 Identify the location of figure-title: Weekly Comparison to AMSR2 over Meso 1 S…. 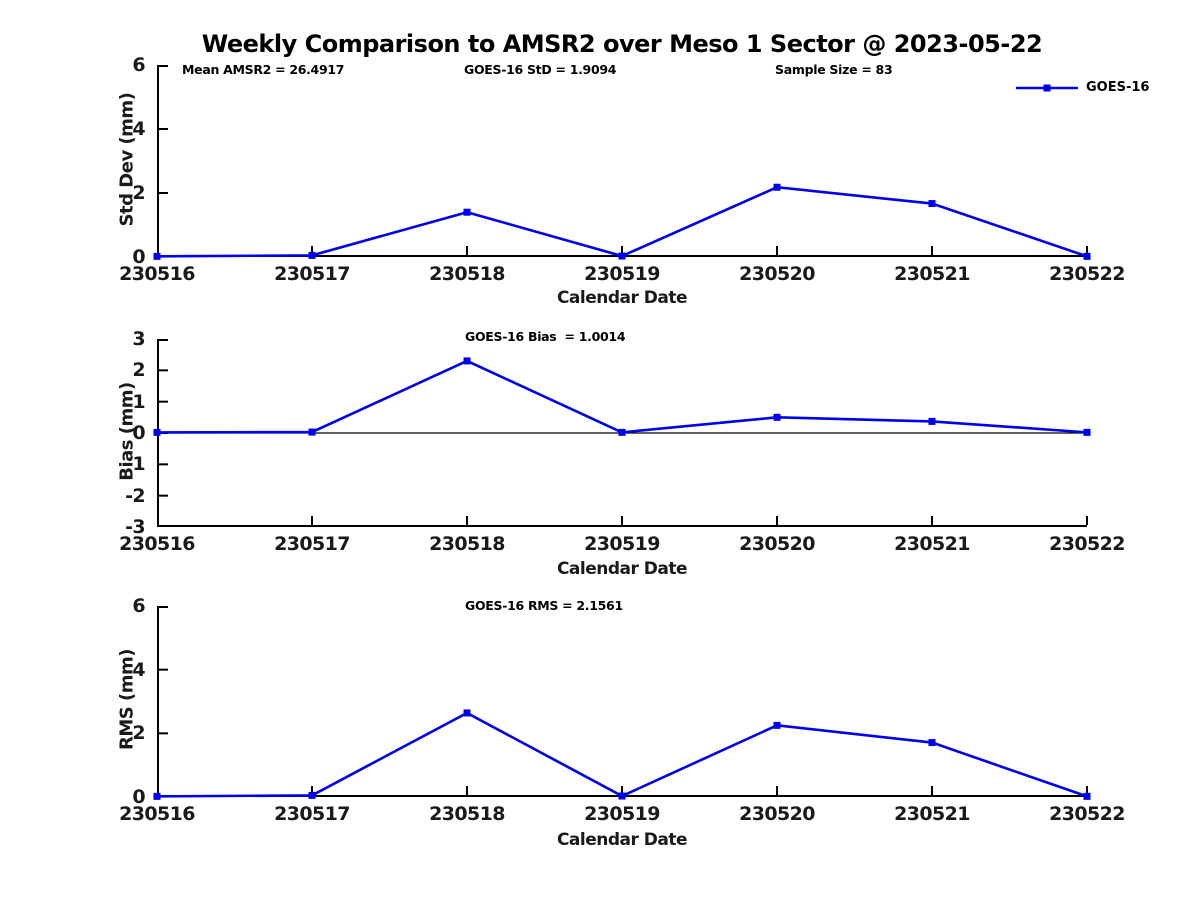
(622, 44).